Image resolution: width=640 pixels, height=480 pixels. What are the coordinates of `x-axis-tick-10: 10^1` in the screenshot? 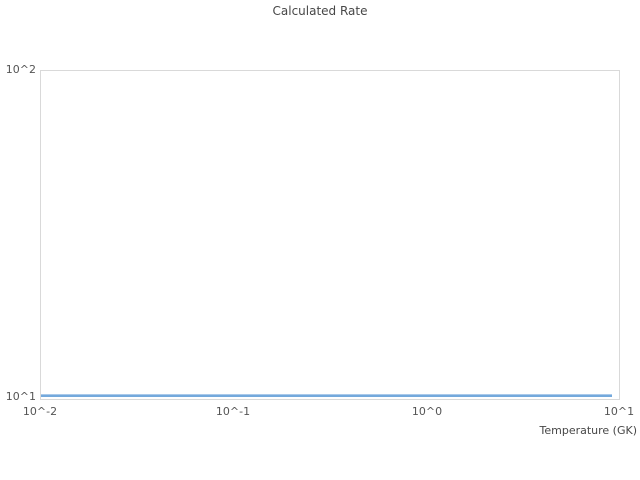 It's located at (619, 411).